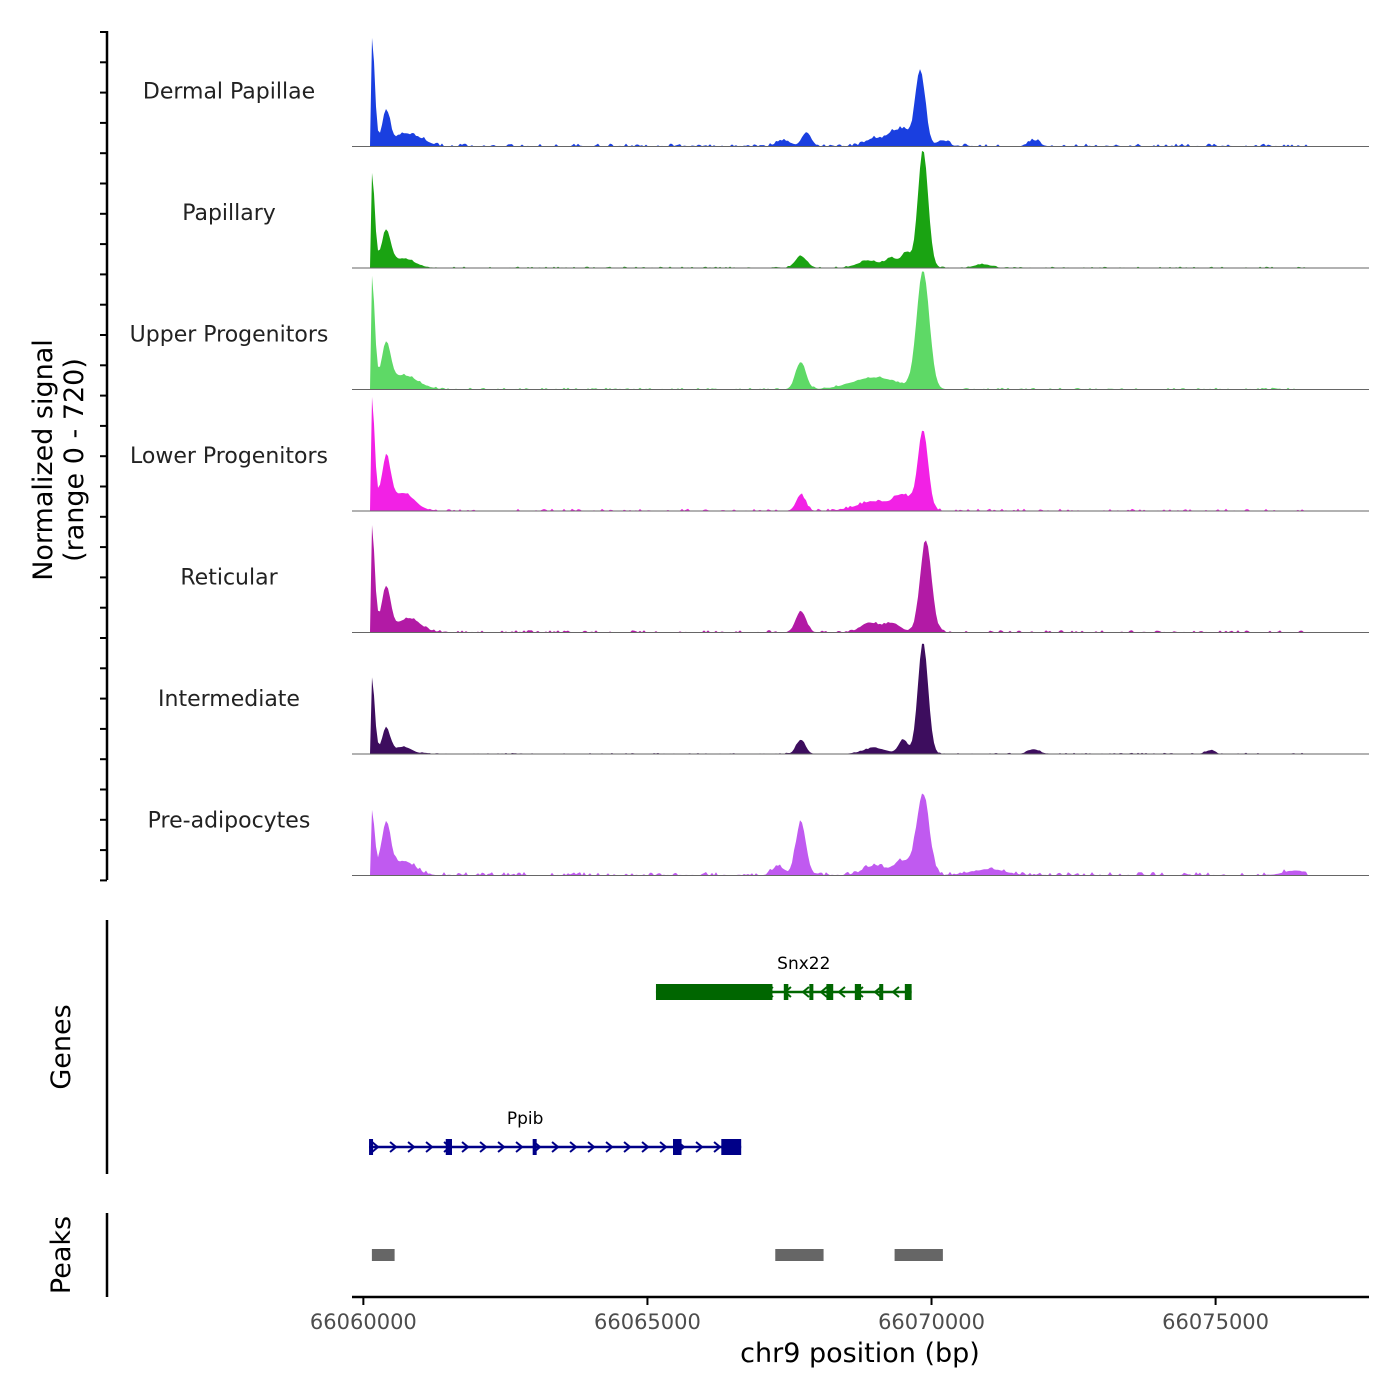 The image size is (1400, 1400). What do you see at coordinates (860, 1353) in the screenshot?
I see `x-axis-title: chr9 position (bp)` at bounding box center [860, 1353].